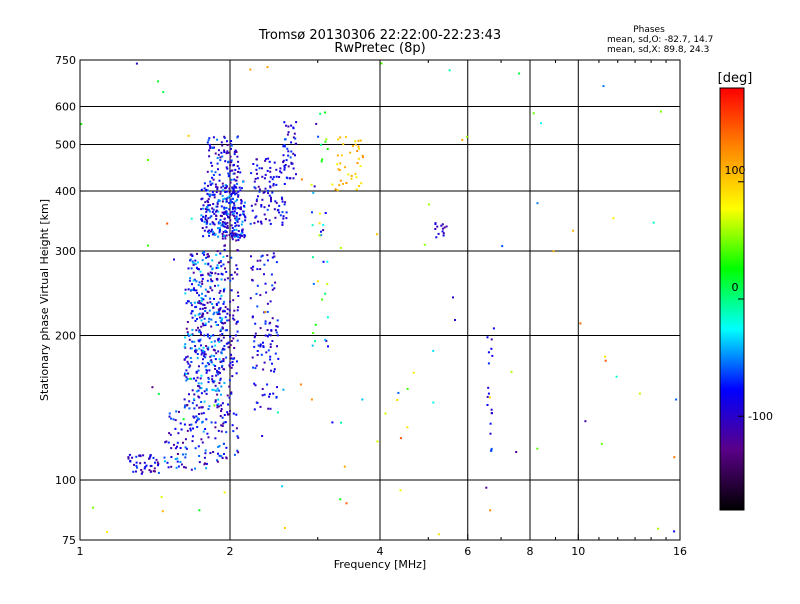  I want to click on x-tick-label: 4, so click(380, 551).